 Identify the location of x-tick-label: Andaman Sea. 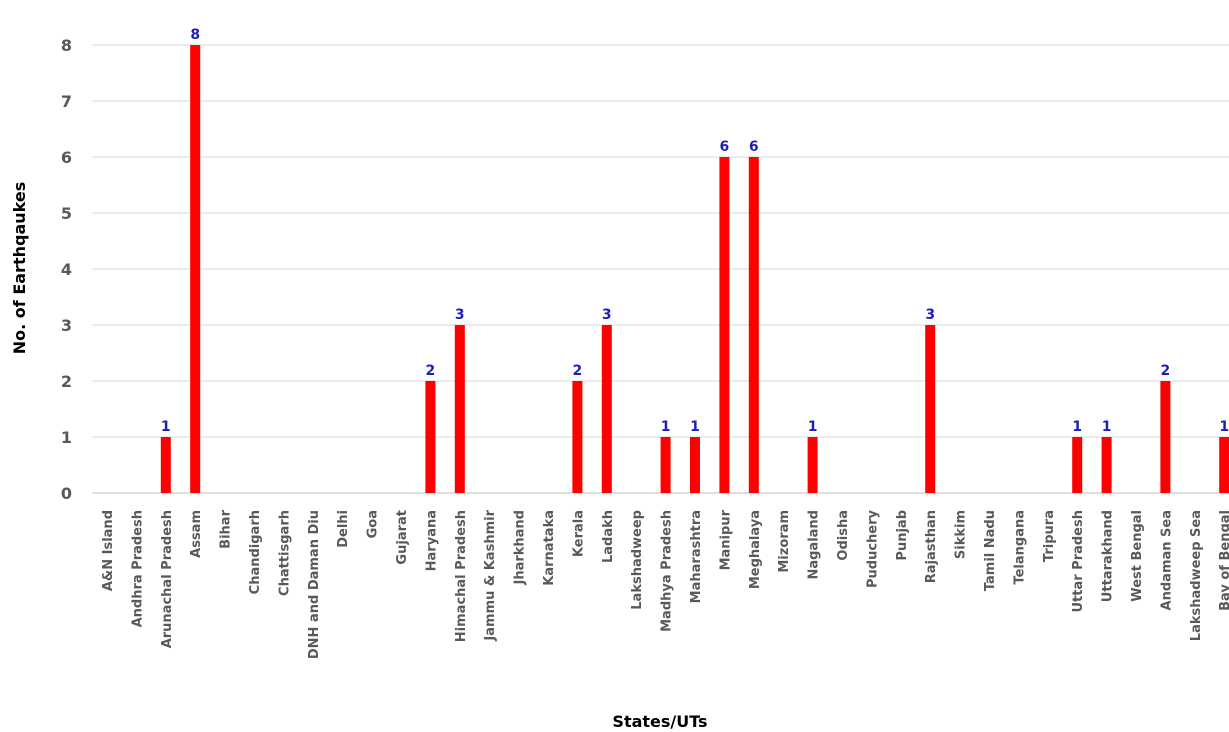
(1166, 560).